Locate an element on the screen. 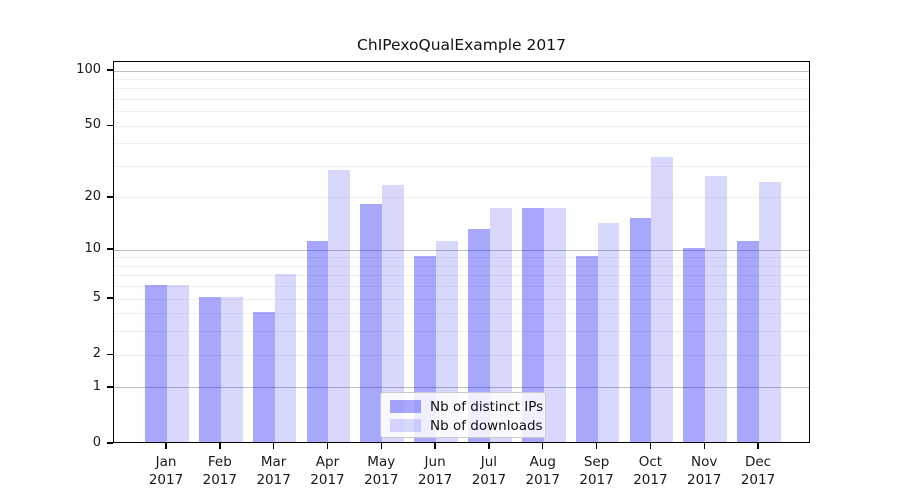 The height and width of the screenshot is (500, 900). bar-jul-distinct-ips is located at coordinates (479, 335).